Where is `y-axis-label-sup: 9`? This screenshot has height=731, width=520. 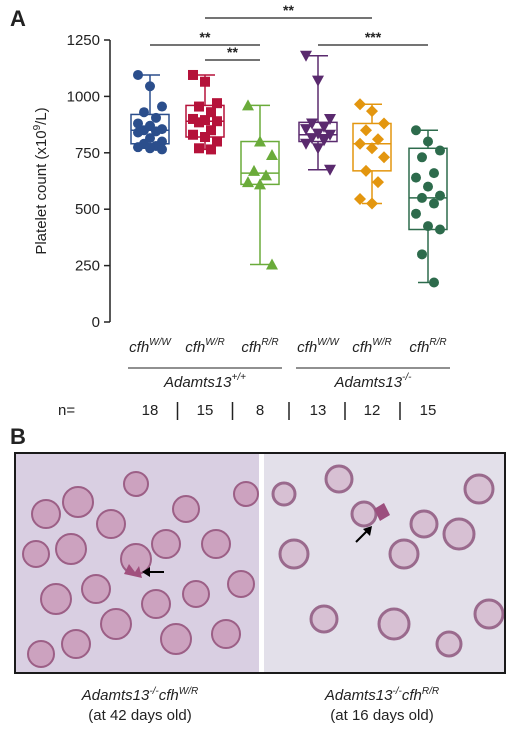 y-axis-label-sup: 9 is located at coordinates (37, 127).